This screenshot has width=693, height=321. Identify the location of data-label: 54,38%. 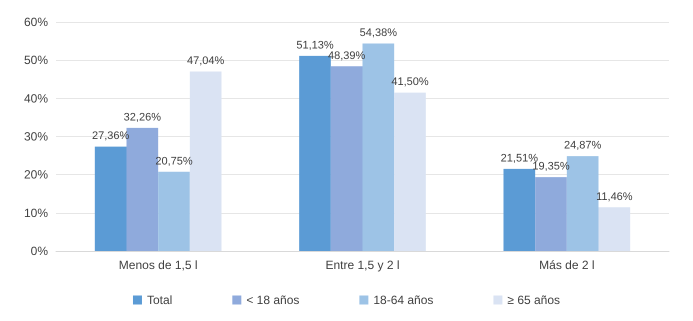
(379, 32).